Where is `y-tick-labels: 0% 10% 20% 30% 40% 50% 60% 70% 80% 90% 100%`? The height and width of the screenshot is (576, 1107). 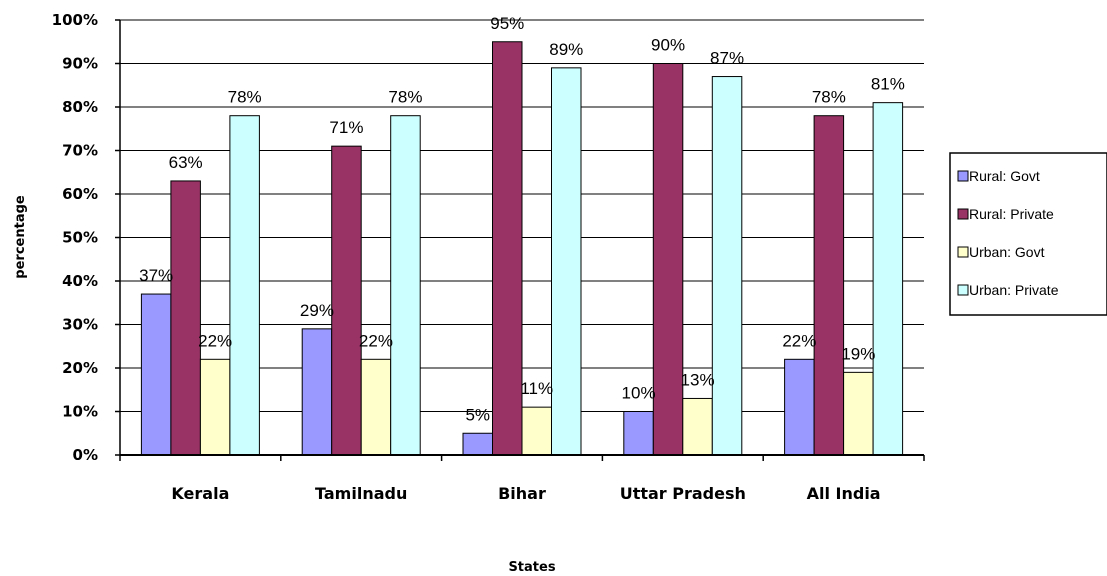 y-tick-labels: 0% 10% 20% 30% 40% 50% 60% 70% 80% 90% 100% is located at coordinates (75, 237).